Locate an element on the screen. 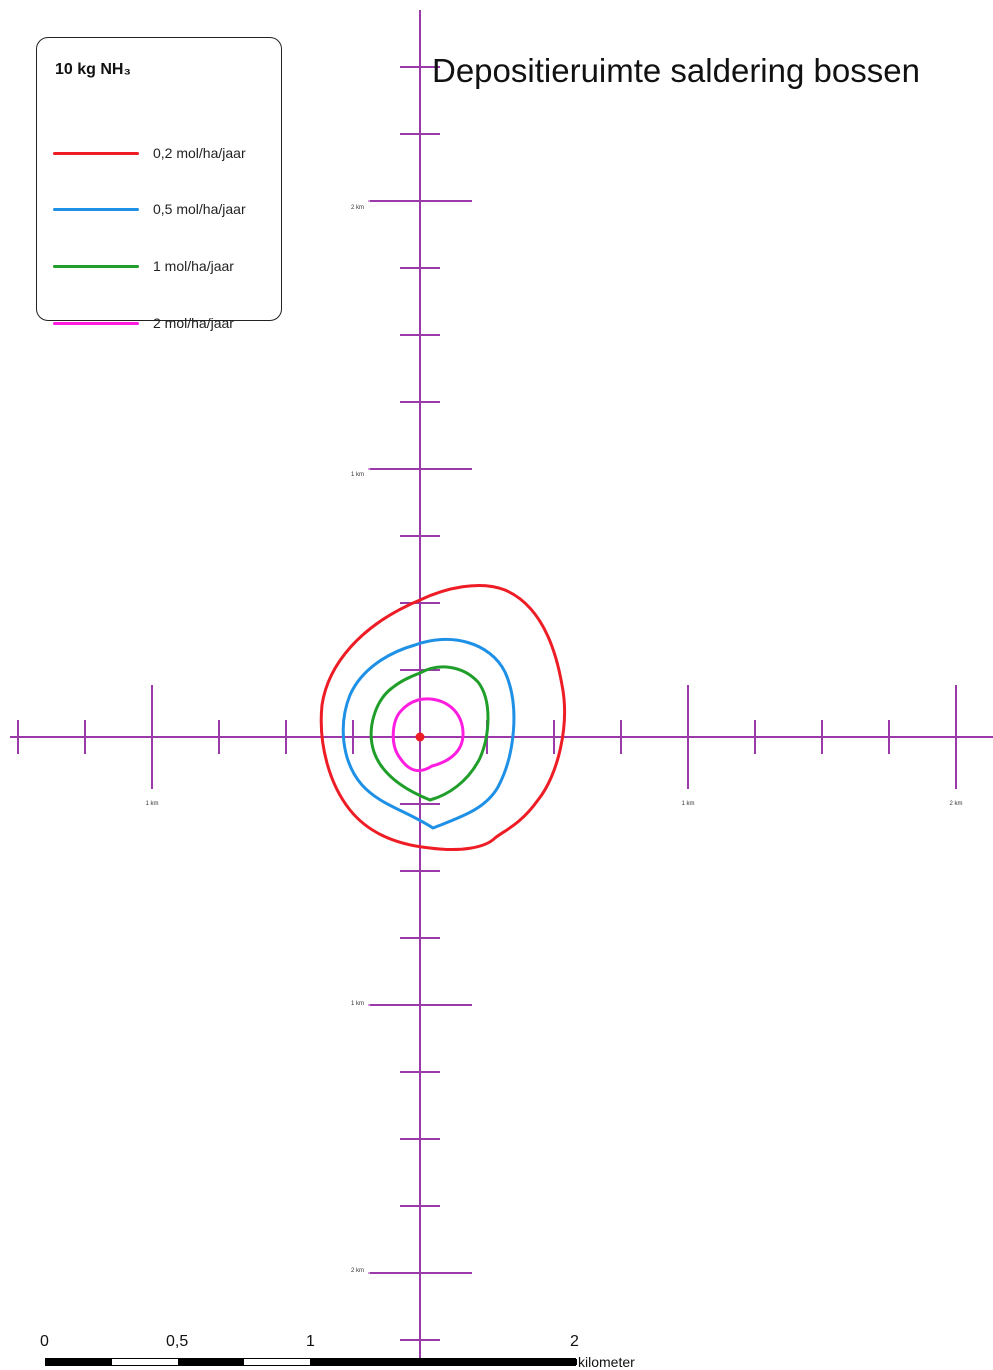 Image resolution: width=993 pixels, height=1370 pixels. contour-1-mol is located at coordinates (429, 733).